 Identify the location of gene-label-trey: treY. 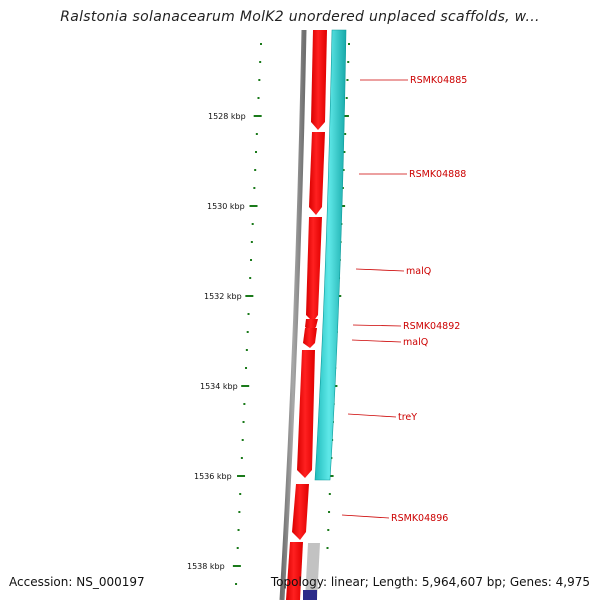
(407, 417).